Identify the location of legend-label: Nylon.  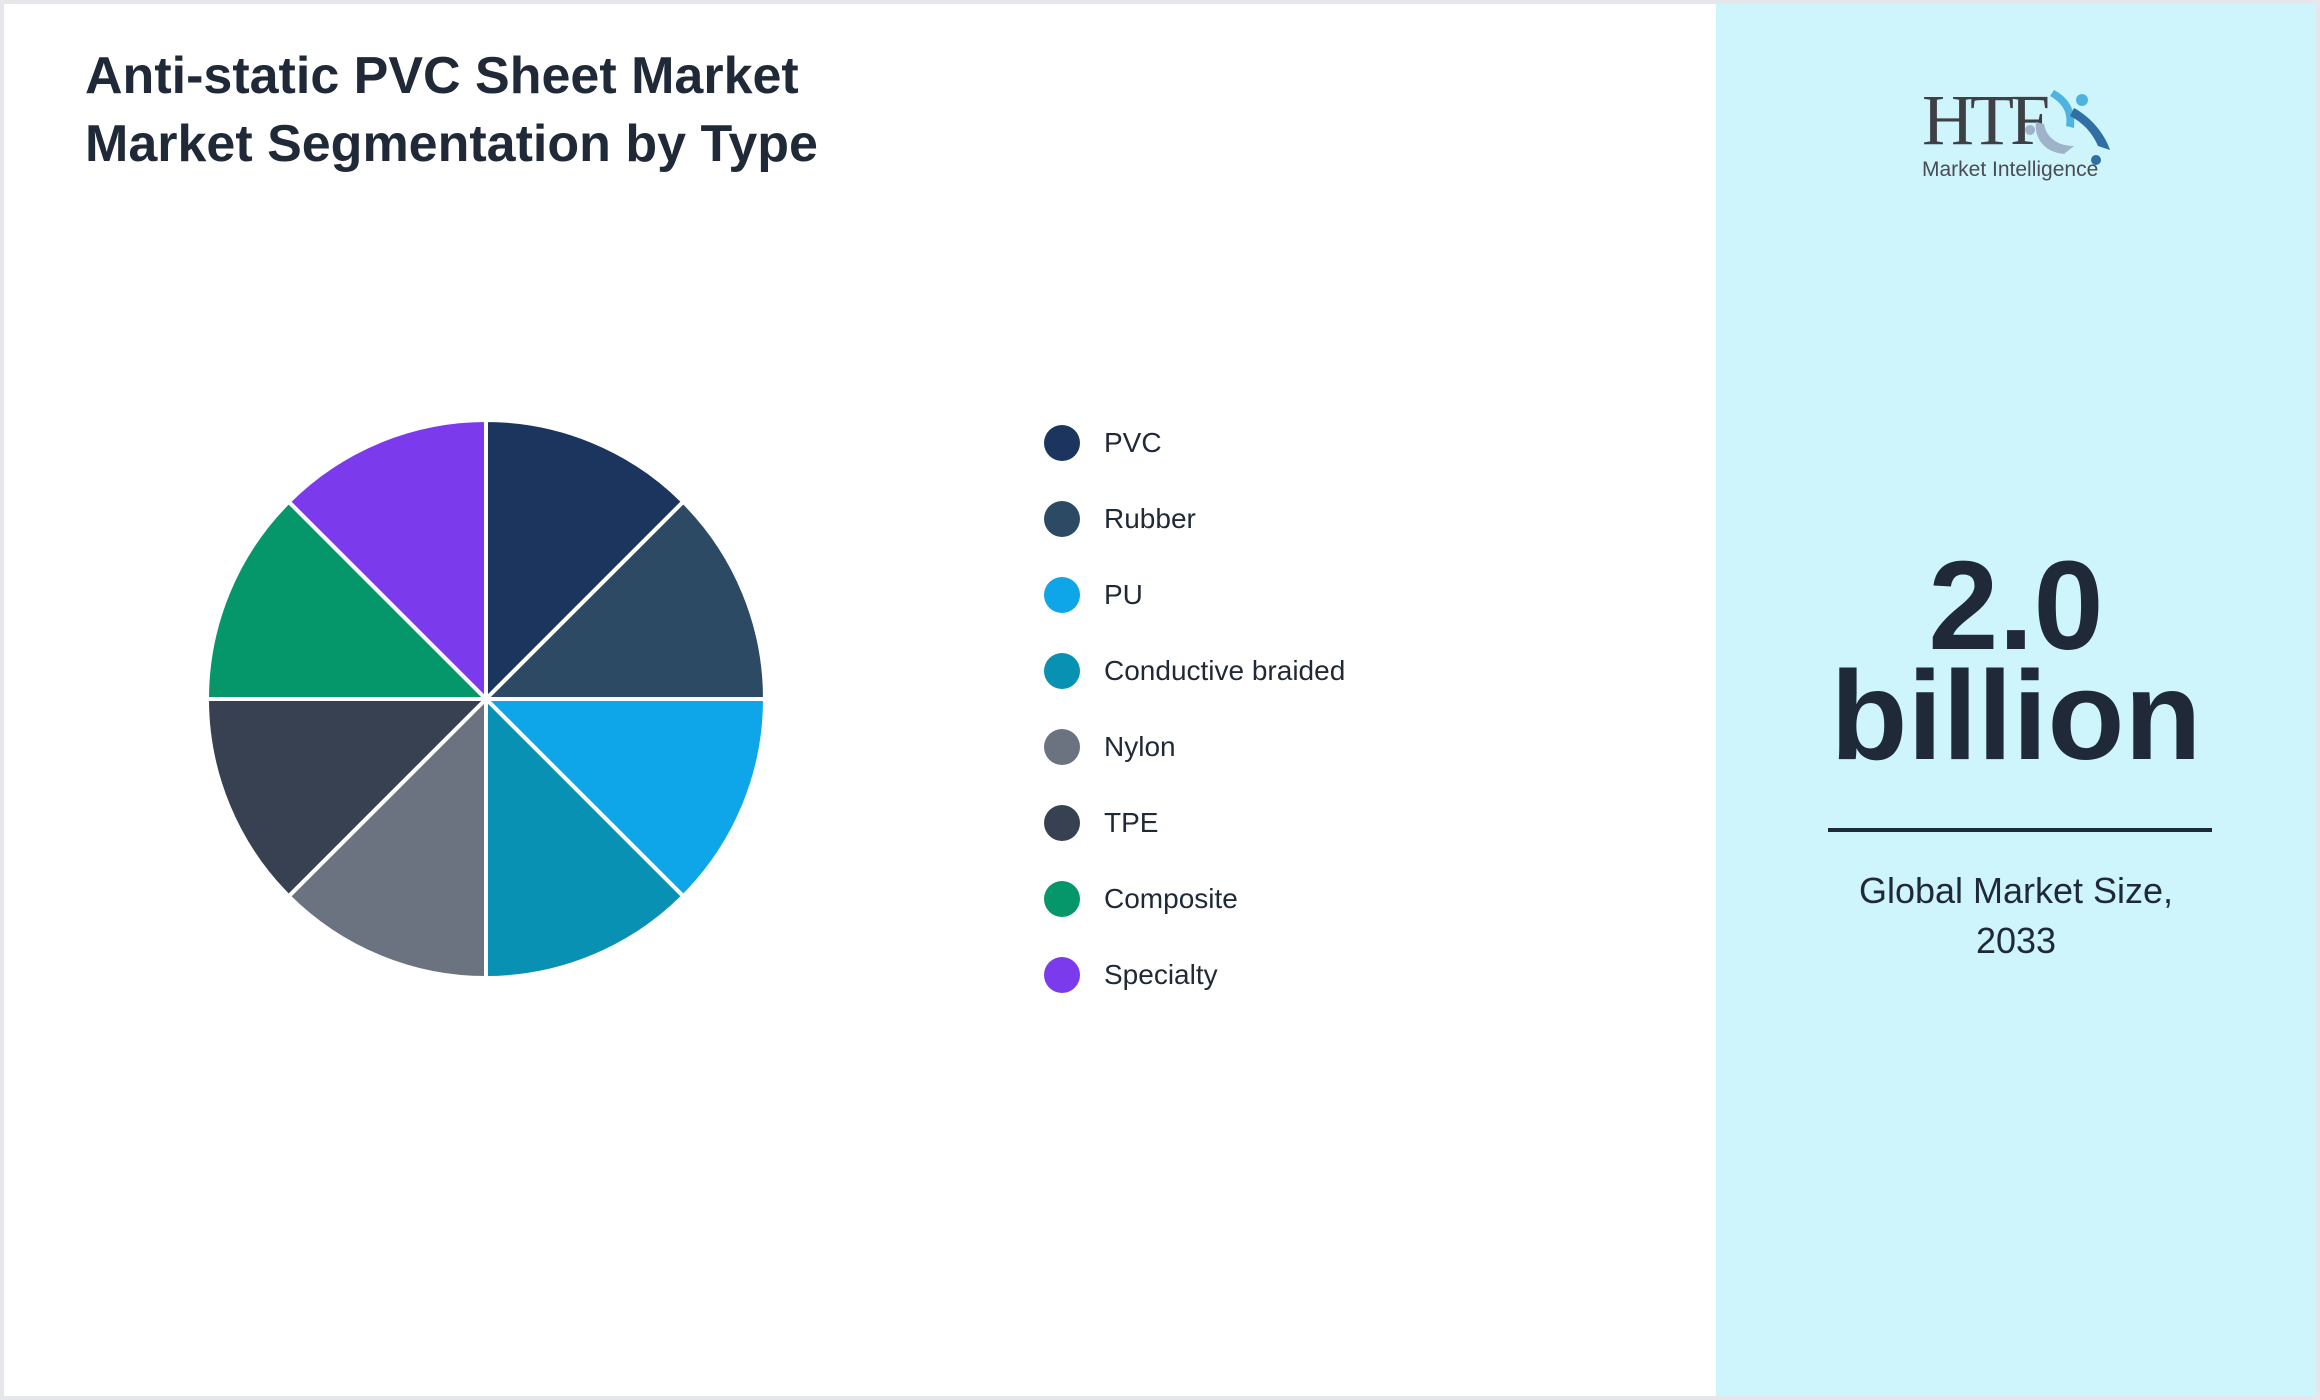
(1140, 746).